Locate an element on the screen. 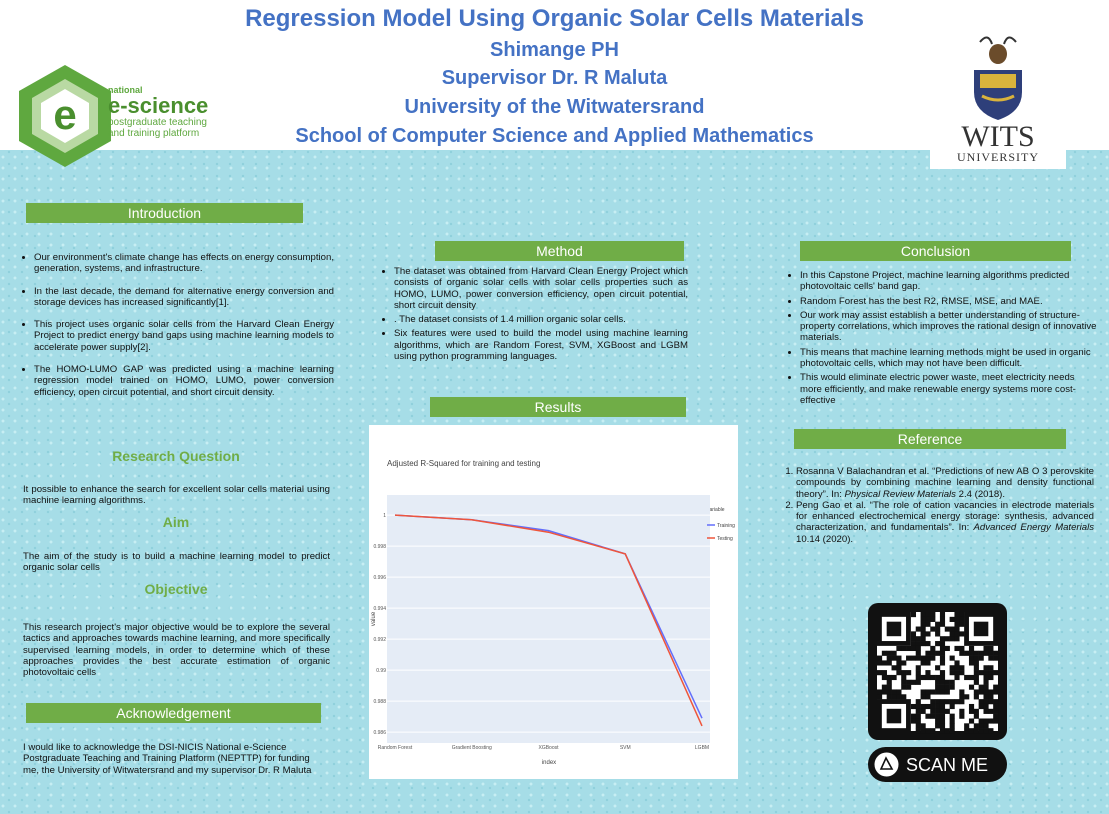 The height and width of the screenshot is (814, 1109). y-axis-title: value is located at coordinates (374, 618).